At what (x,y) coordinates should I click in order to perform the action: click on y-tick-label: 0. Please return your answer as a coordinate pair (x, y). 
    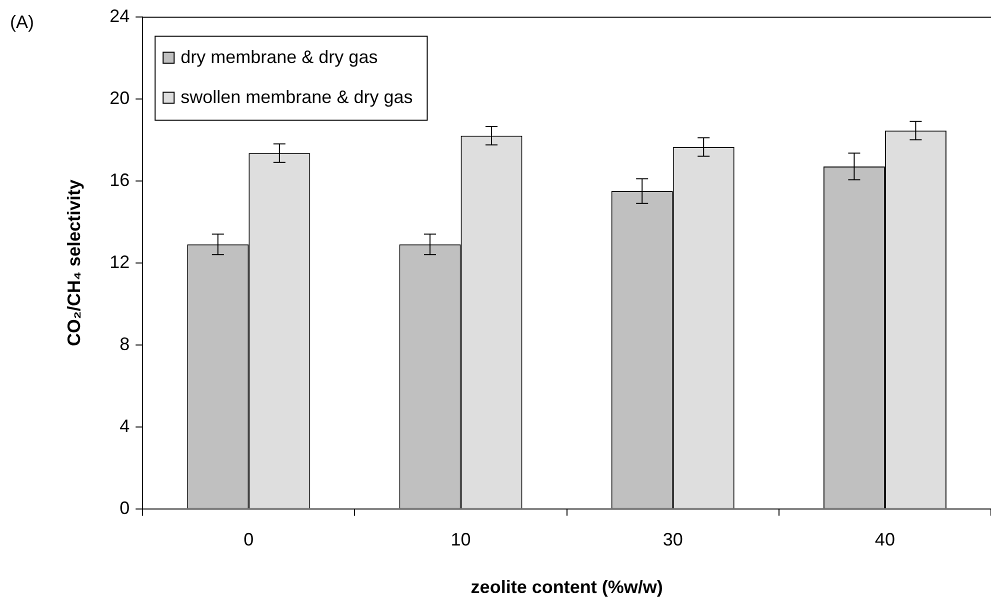
    Looking at the image, I should click on (125, 508).